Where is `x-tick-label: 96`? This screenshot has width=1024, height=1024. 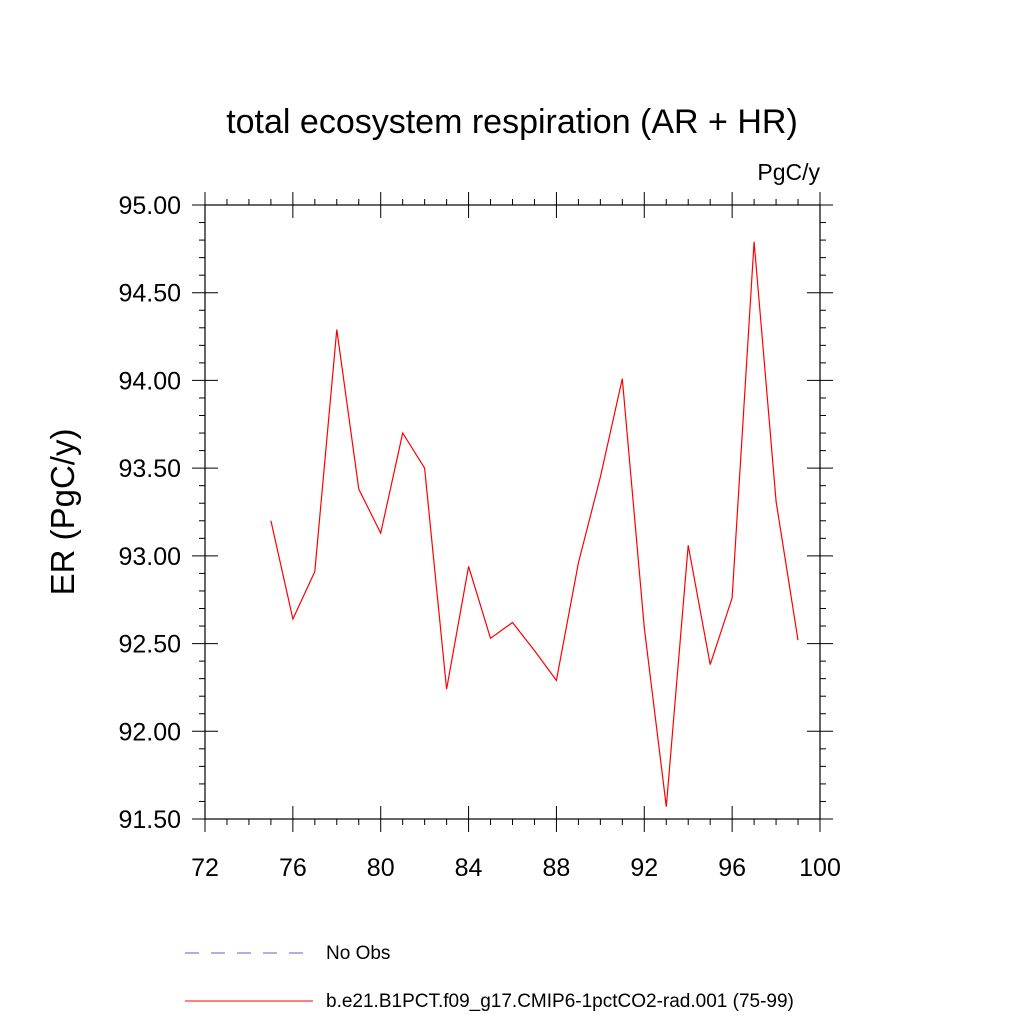 x-tick-label: 96 is located at coordinates (732, 868).